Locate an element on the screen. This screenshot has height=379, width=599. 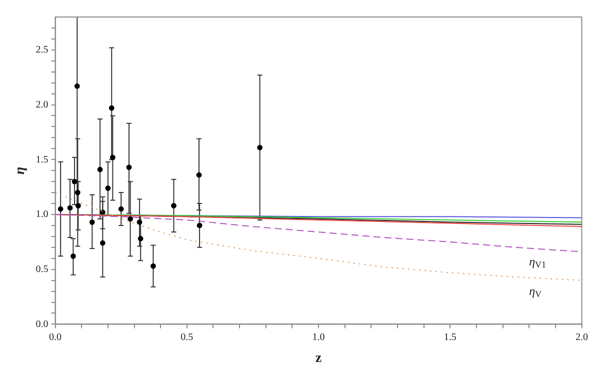
x-tick-label: 0.5 is located at coordinates (187, 337).